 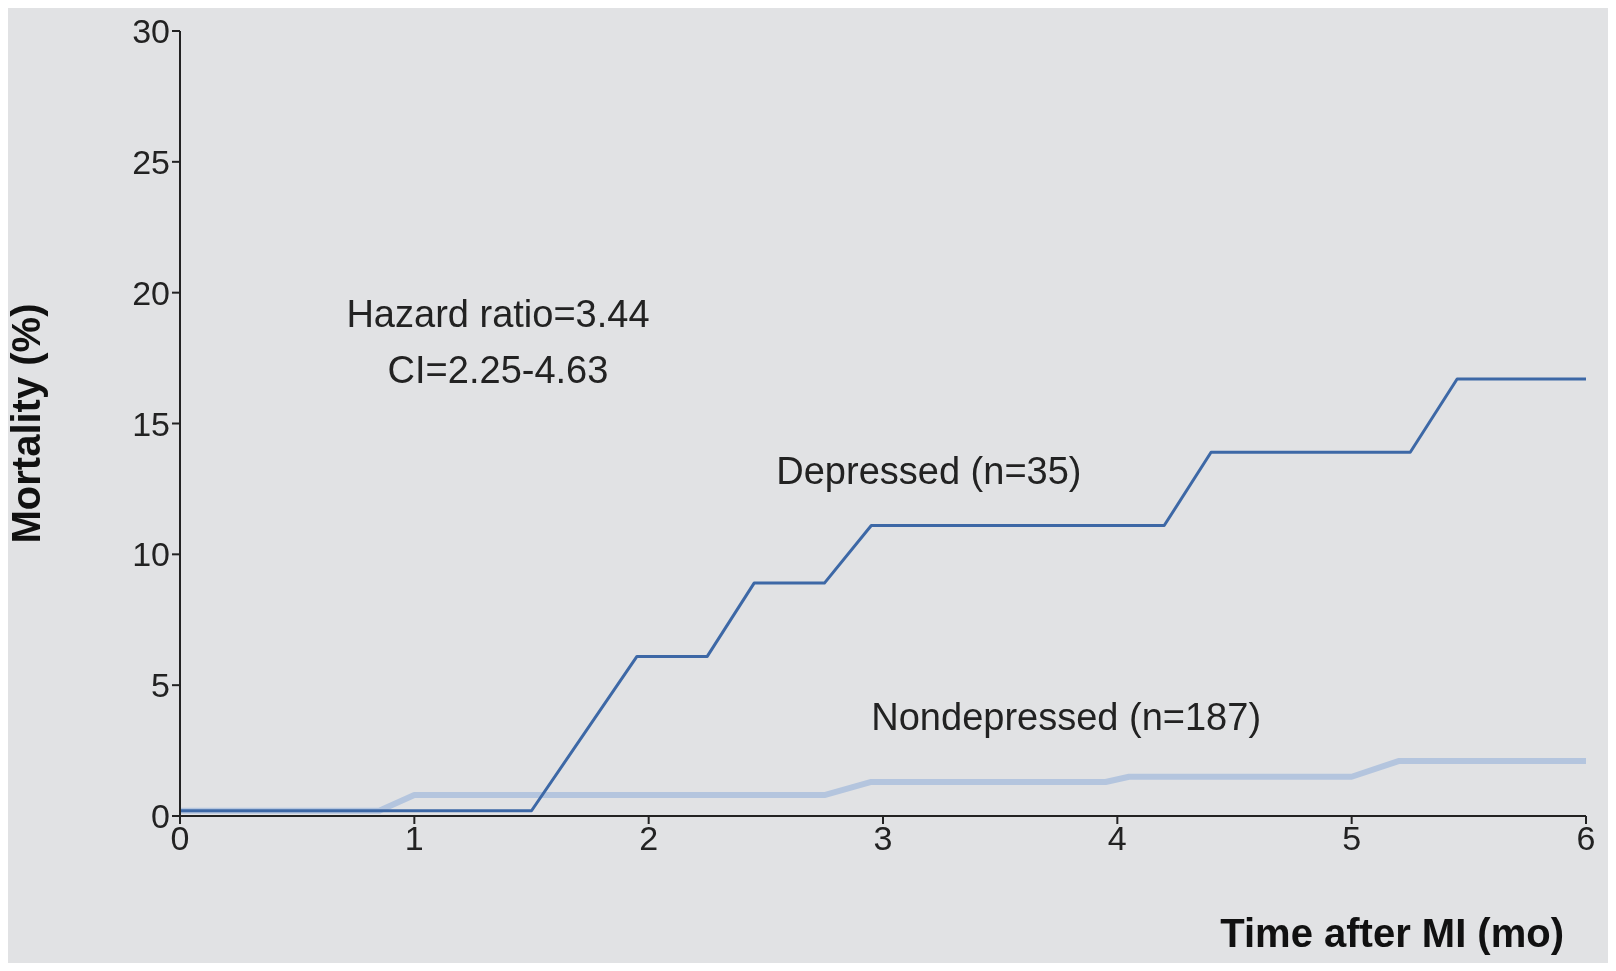 I want to click on y-tick-label: 10, so click(x=151, y=554).